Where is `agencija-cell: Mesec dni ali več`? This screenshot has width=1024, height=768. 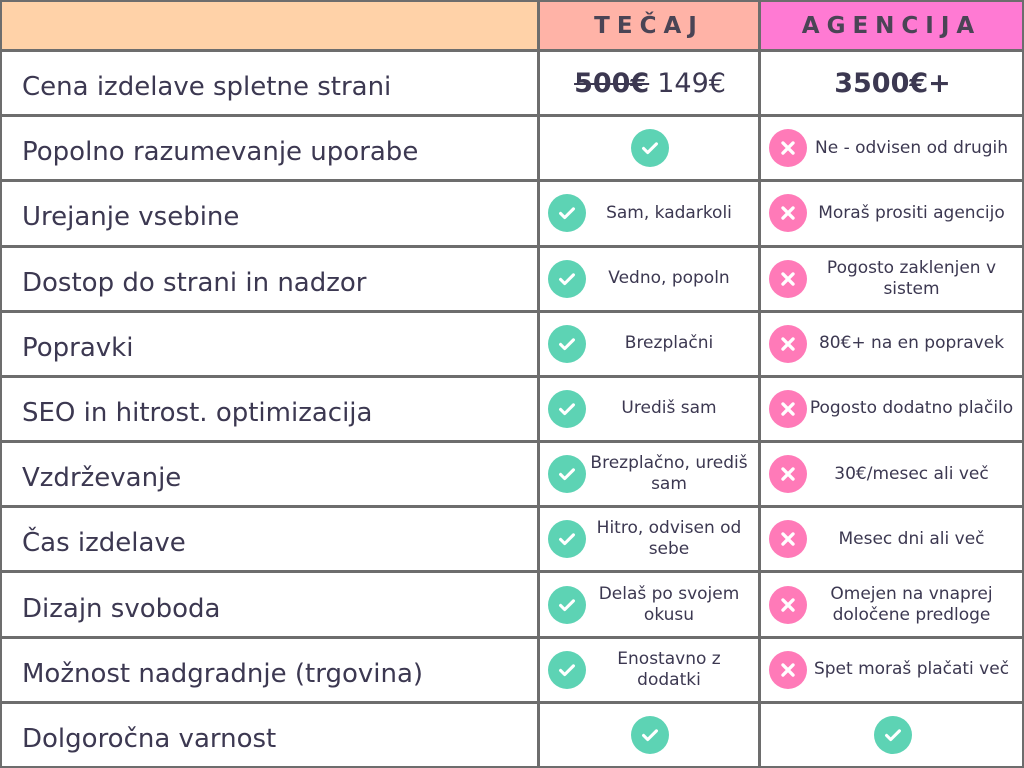
agencija-cell: Mesec dni ali več is located at coordinates (891, 539).